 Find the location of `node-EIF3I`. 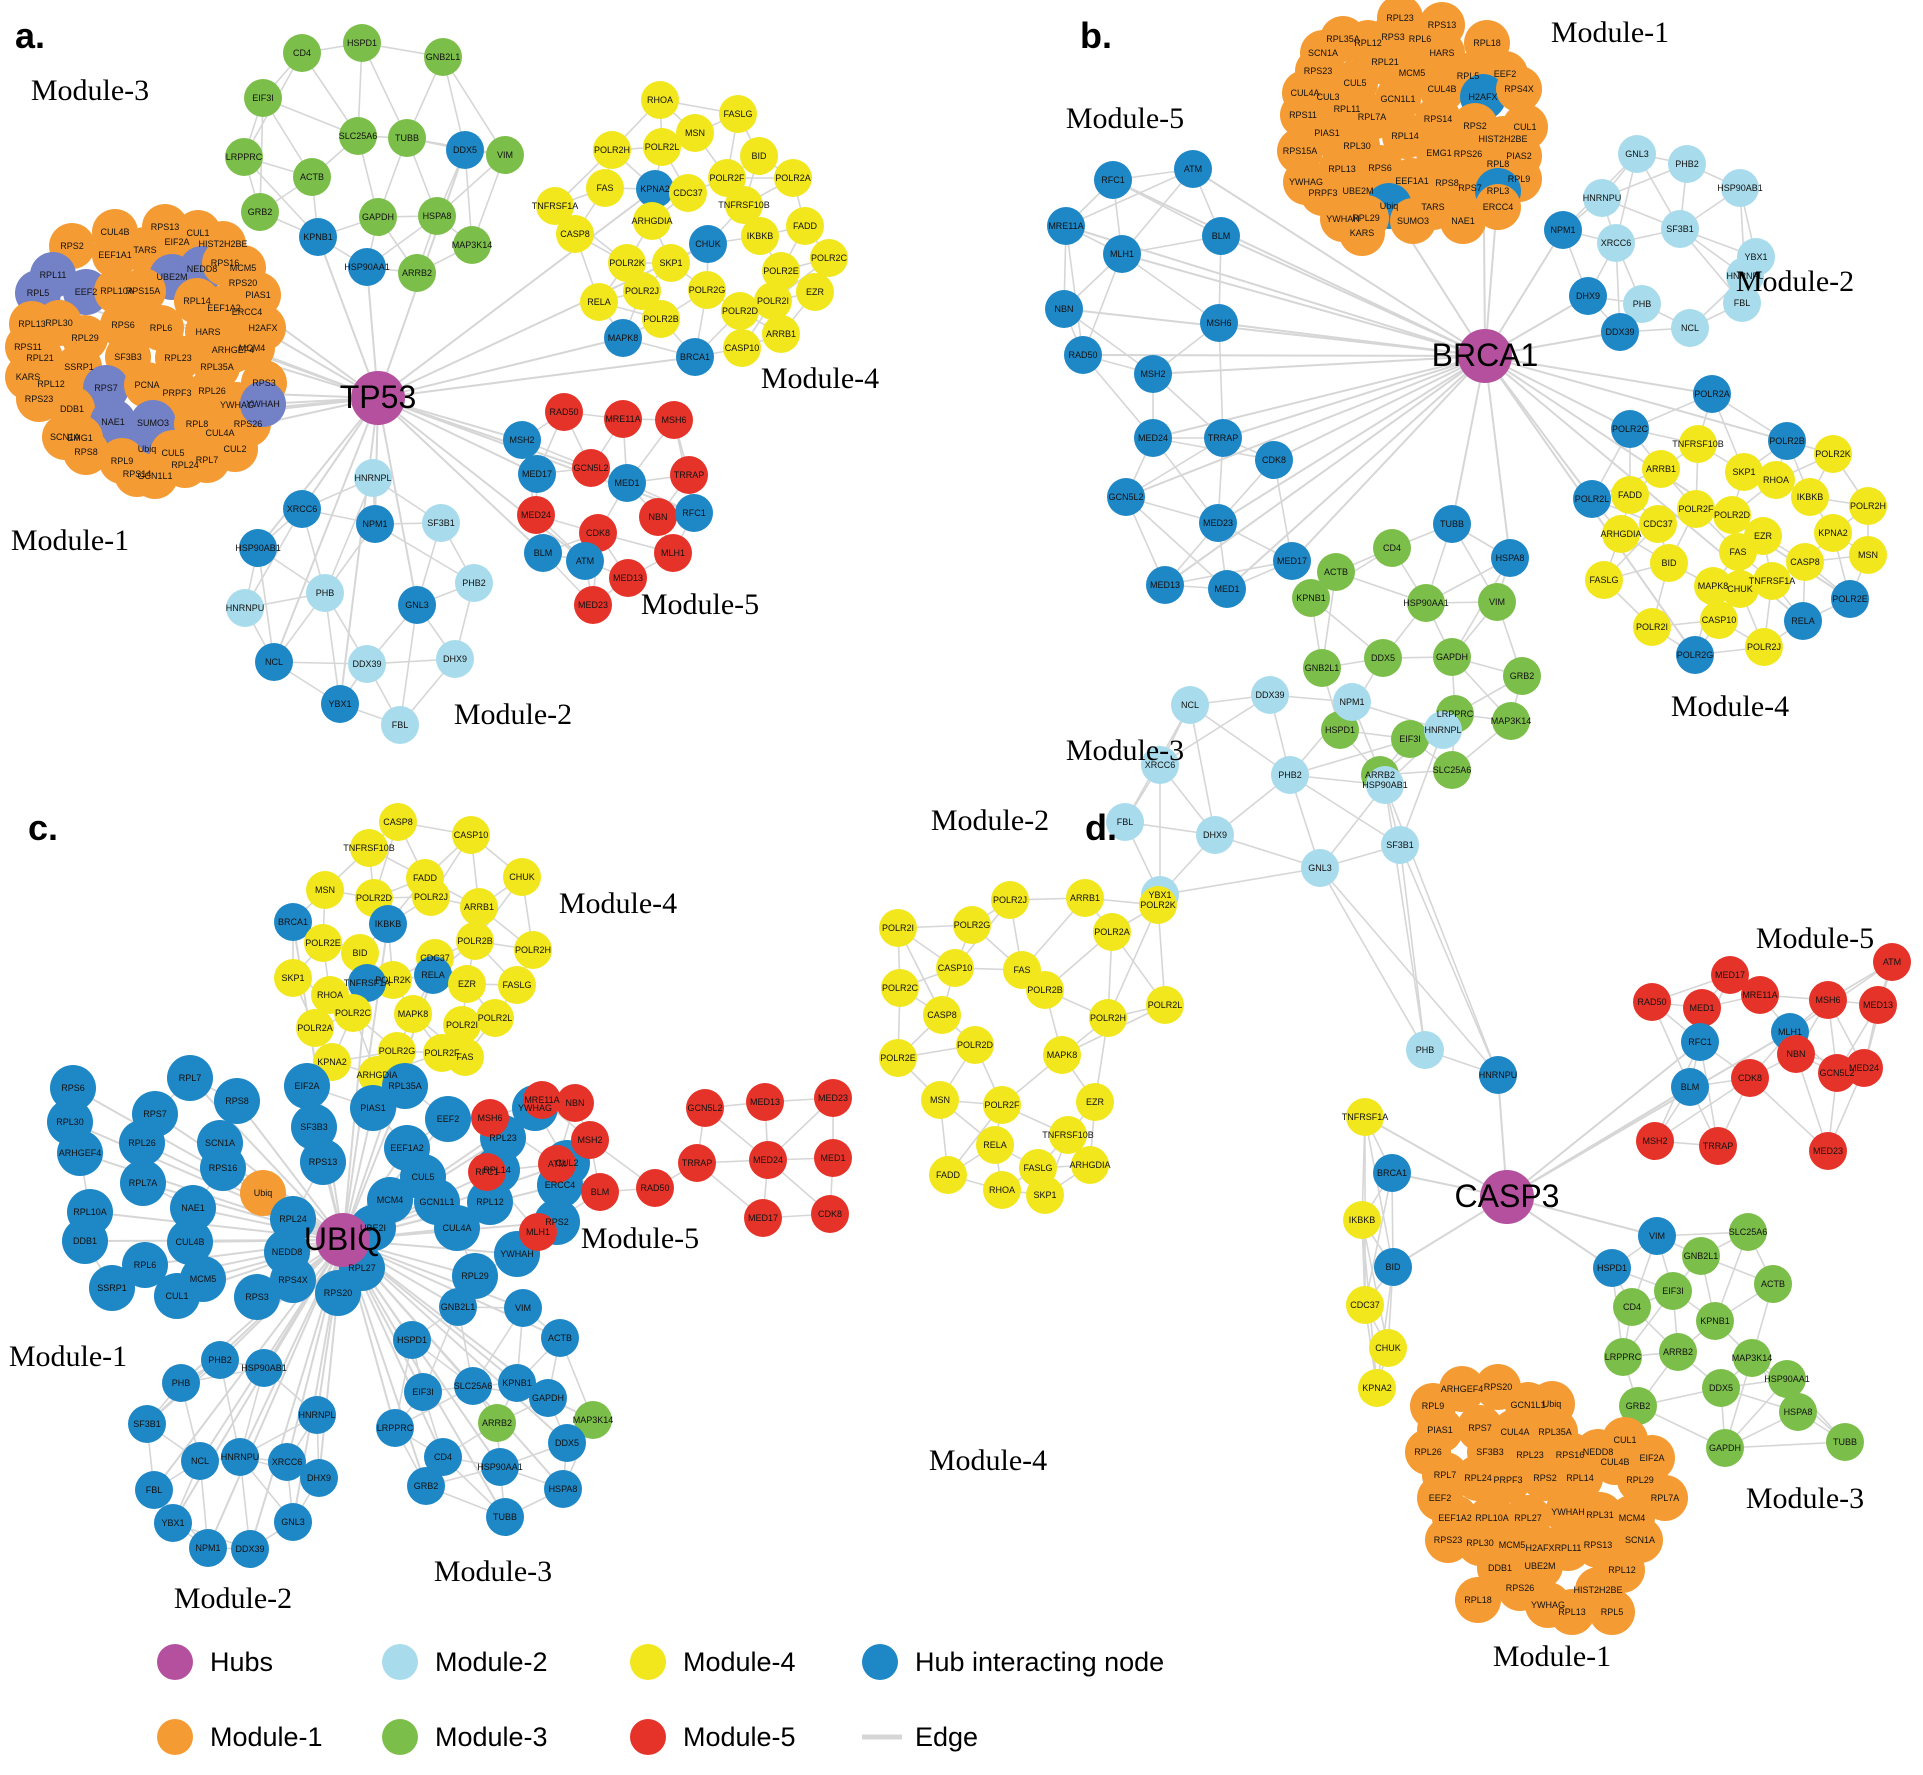

node-EIF3I is located at coordinates (263, 98).